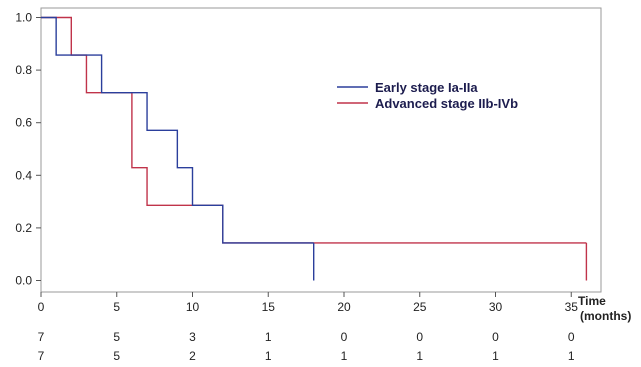 Image resolution: width=641 pixels, height=367 pixels. What do you see at coordinates (41, 307) in the screenshot?
I see `x-tick-label: 0` at bounding box center [41, 307].